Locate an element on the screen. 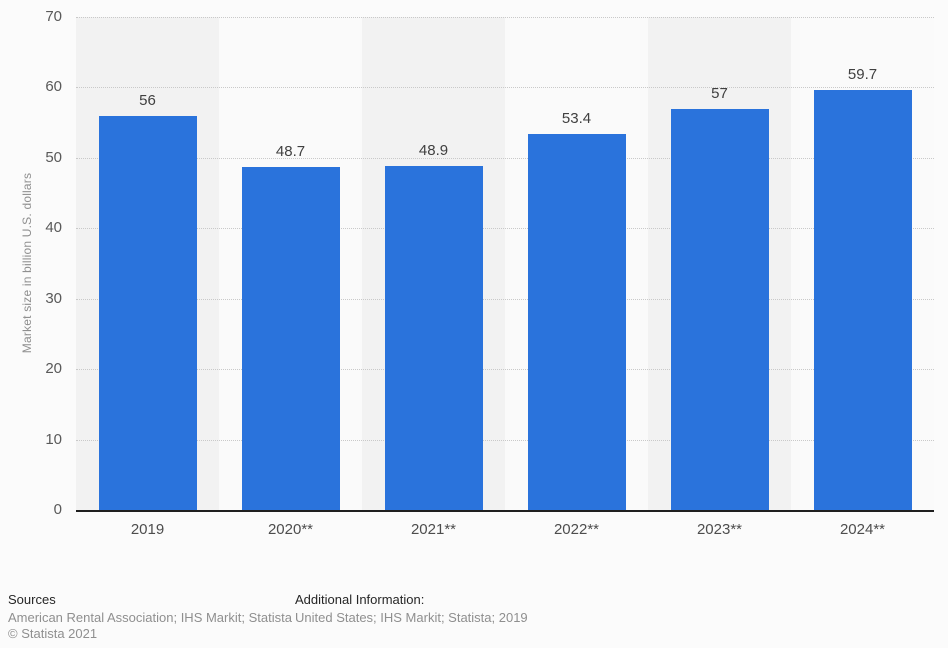 Image resolution: width=948 pixels, height=648 pixels. y-tick-label: 10 is located at coordinates (53, 439).